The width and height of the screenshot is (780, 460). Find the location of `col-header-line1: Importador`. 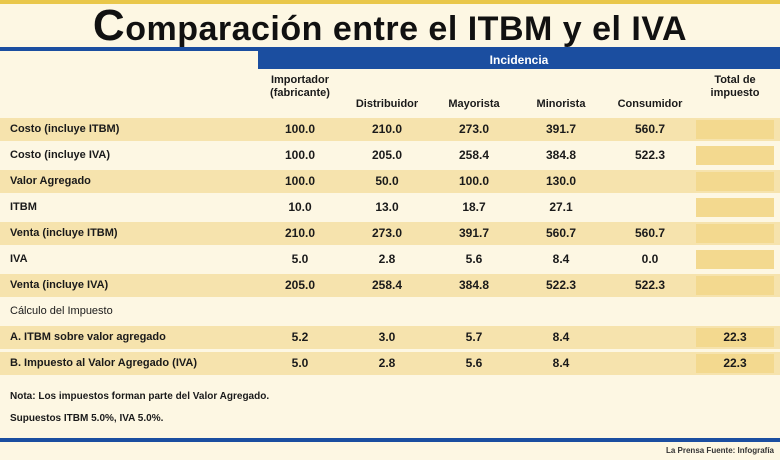

col-header-line1: Importador is located at coordinates (300, 80).